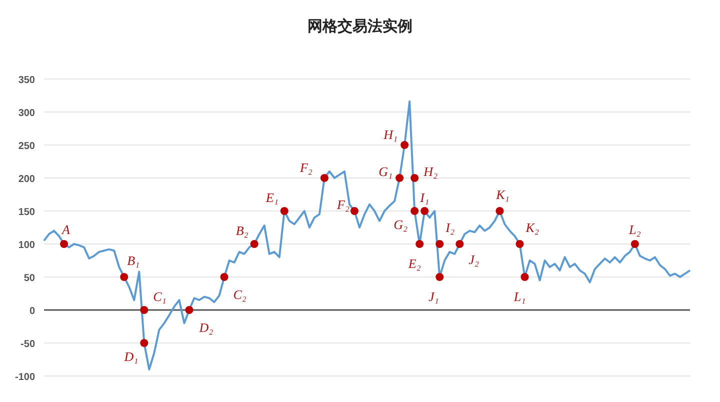 This screenshot has width=720, height=402. I want to click on data-label: D₁, so click(130, 356).